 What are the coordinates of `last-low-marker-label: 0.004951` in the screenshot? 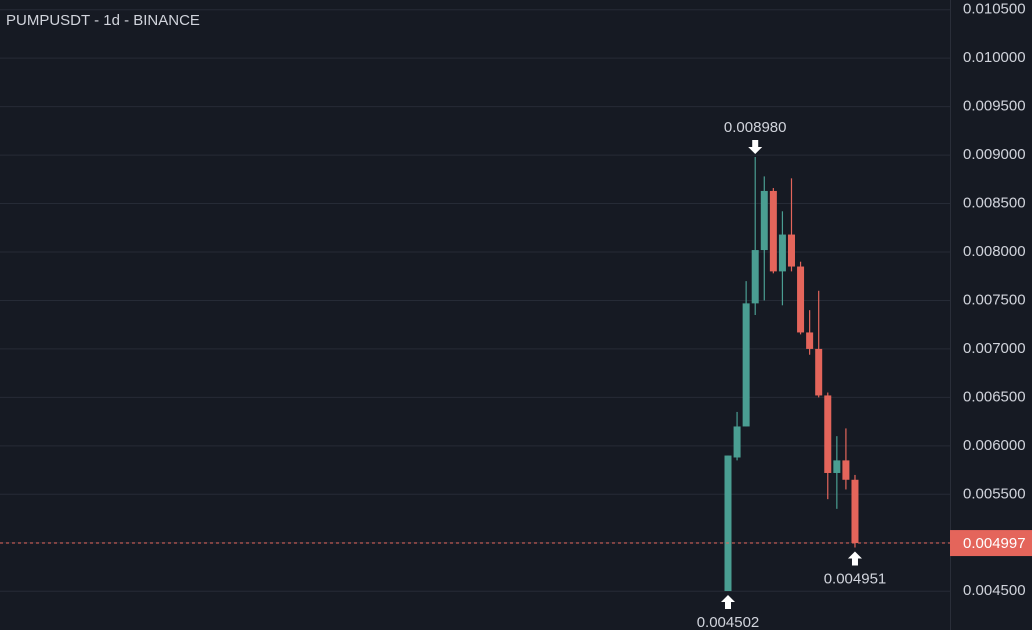 It's located at (855, 578).